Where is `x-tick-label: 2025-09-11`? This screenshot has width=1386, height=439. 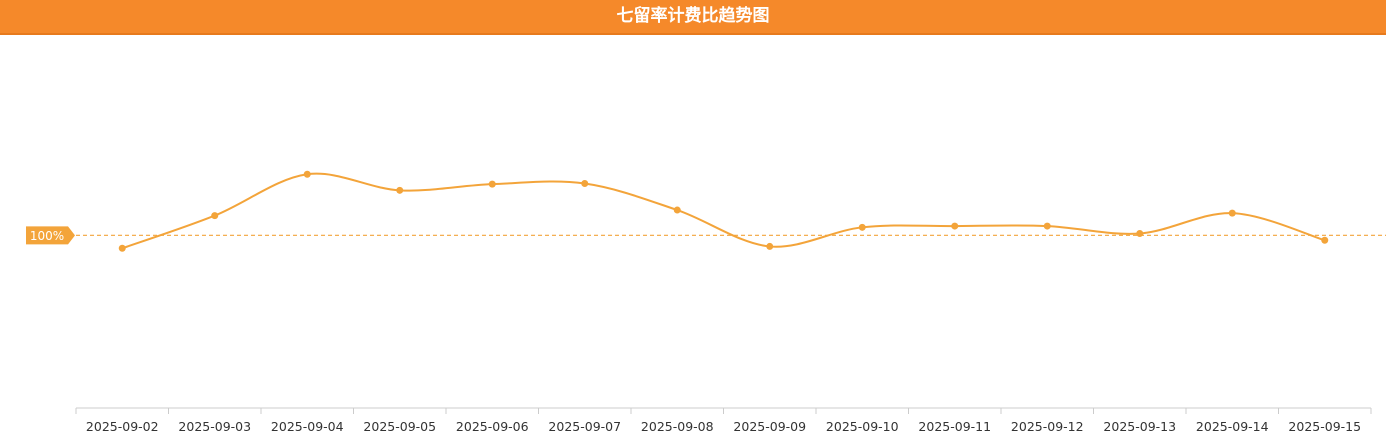 x-tick-label: 2025-09-11 is located at coordinates (954, 426).